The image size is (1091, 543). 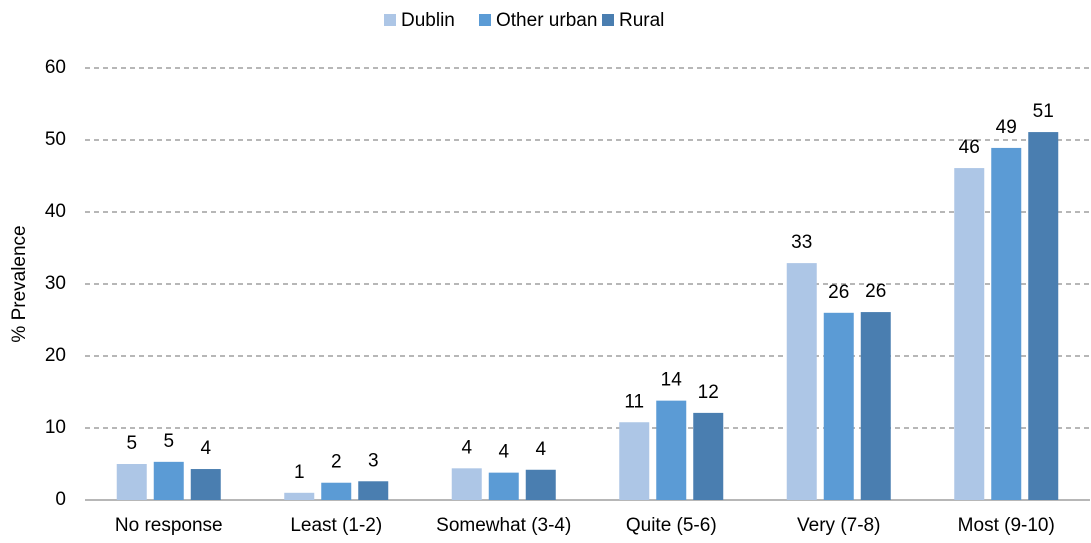 What do you see at coordinates (634, 401) in the screenshot?
I see `data-label: 11` at bounding box center [634, 401].